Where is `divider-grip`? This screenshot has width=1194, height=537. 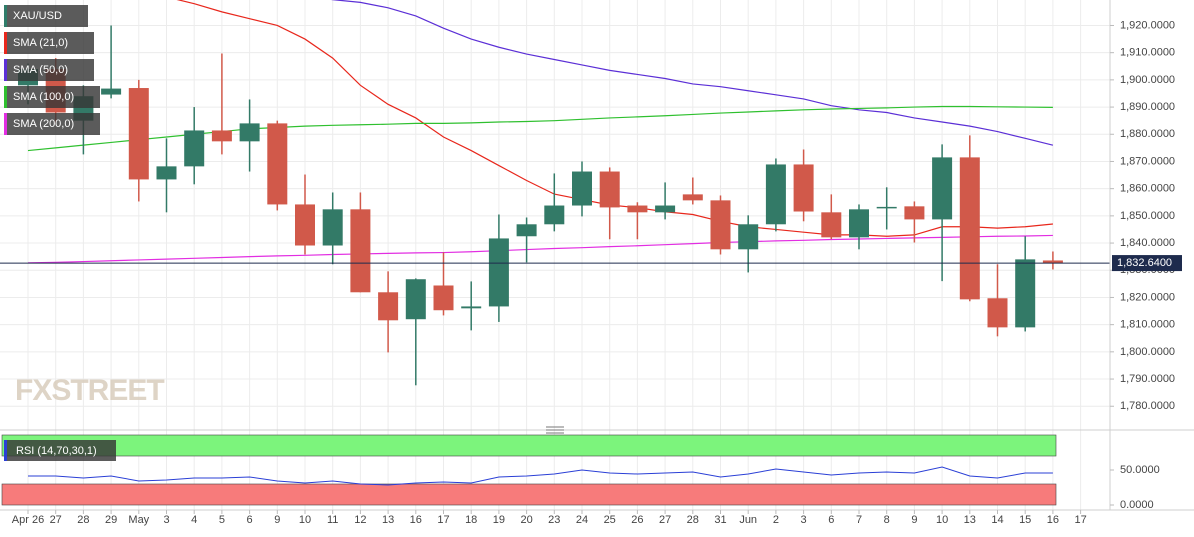
divider-grip is located at coordinates (555, 430).